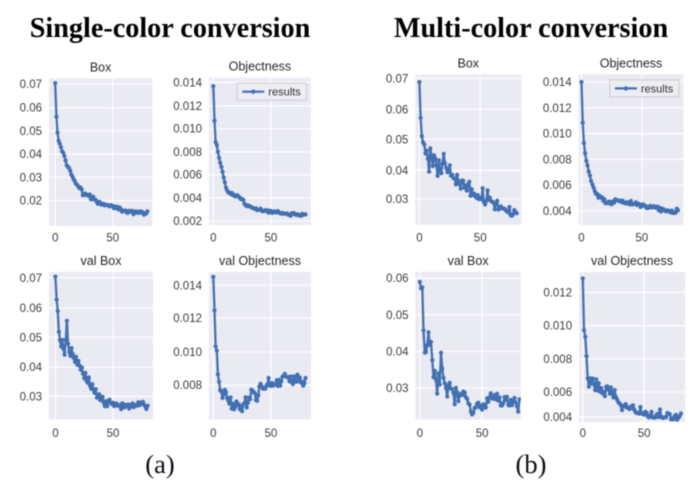  I want to click on svg-text: (a), so click(159, 464).